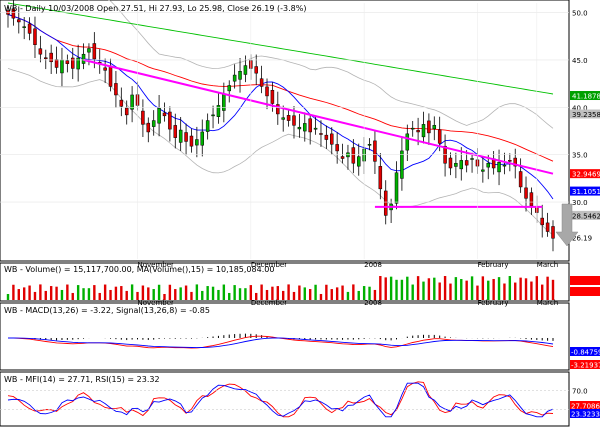  Describe the element at coordinates (373, 265) in the screenshot. I see `price-x-tick-label: 2008` at that location.